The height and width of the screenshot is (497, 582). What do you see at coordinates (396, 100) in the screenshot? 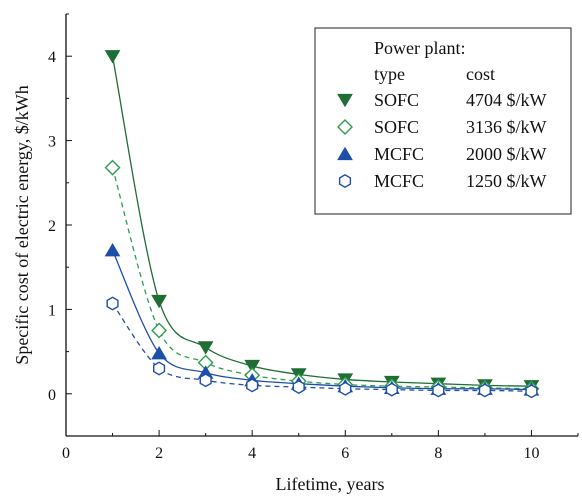
I see `legend-row-1-type: SOFC` at bounding box center [396, 100].